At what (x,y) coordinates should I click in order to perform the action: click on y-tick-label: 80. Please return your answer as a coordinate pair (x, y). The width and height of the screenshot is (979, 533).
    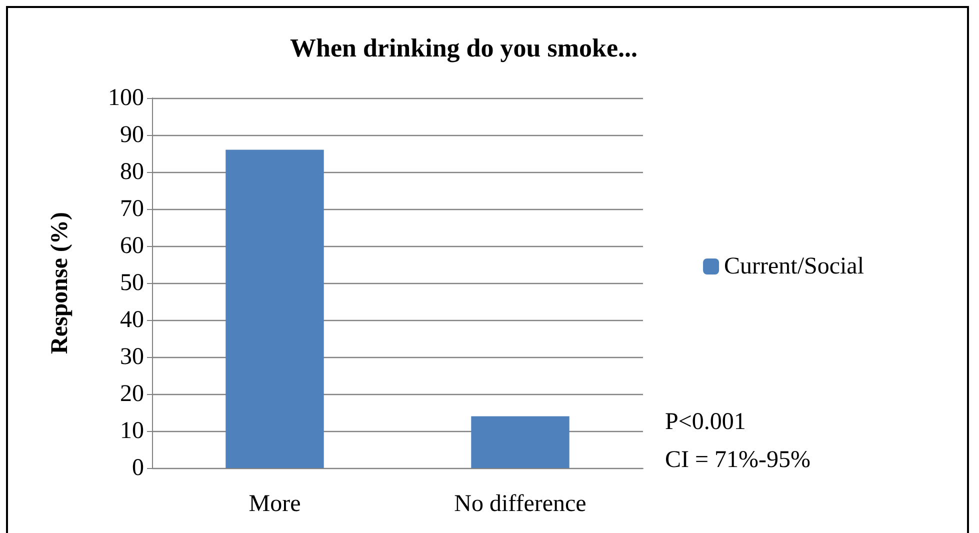
    Looking at the image, I should click on (132, 172).